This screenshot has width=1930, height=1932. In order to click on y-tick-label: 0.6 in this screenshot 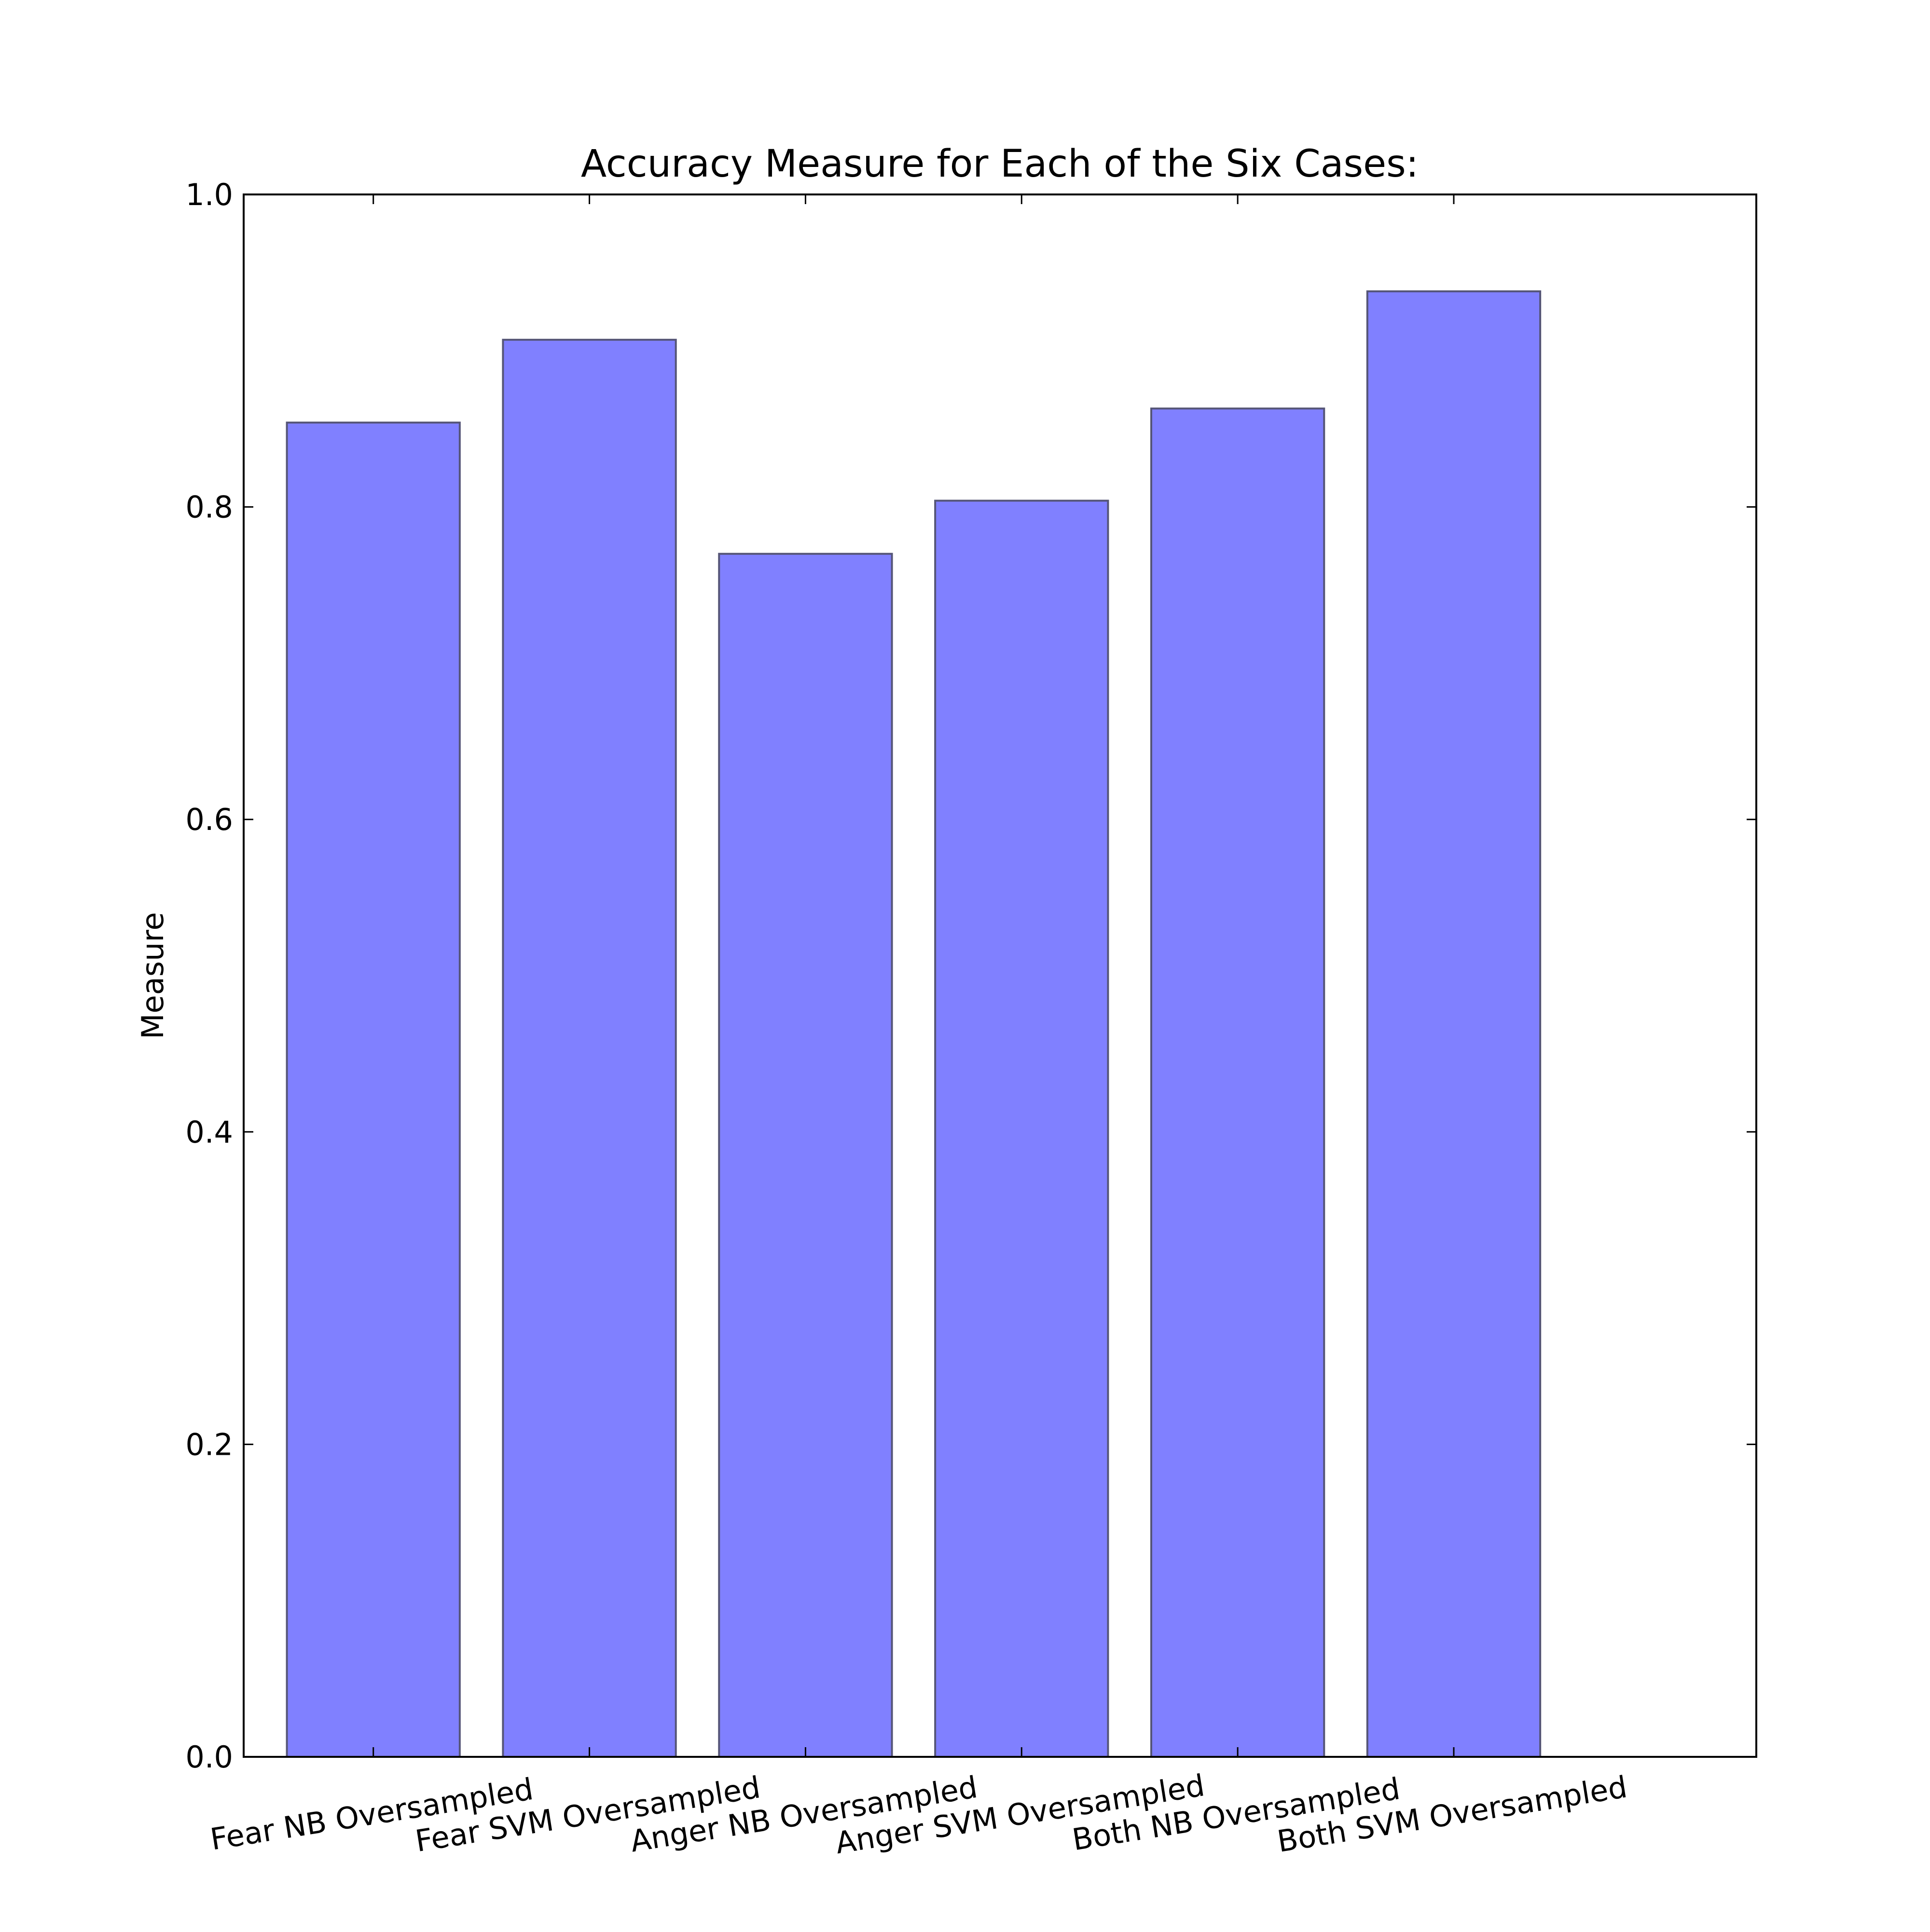, I will do `click(209, 819)`.